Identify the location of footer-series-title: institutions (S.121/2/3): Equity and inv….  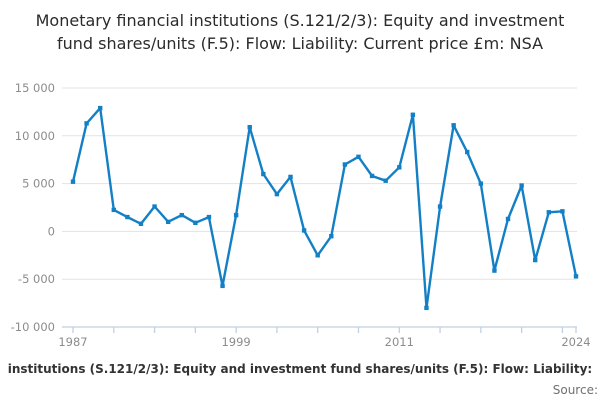
(300, 369).